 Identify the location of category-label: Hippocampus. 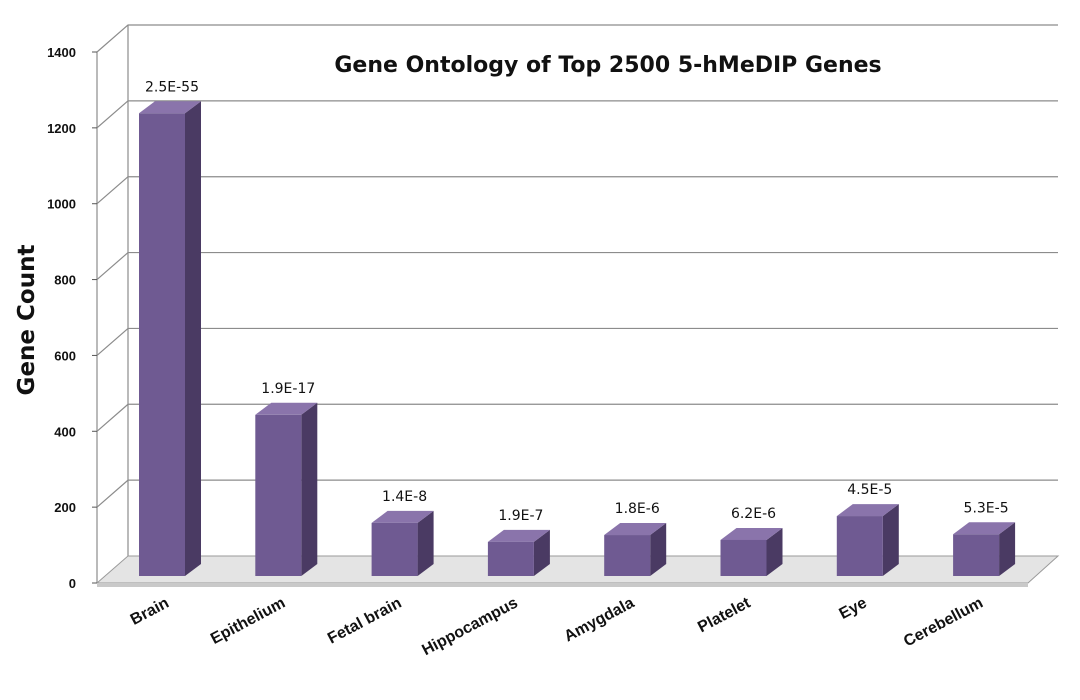
(469, 626).